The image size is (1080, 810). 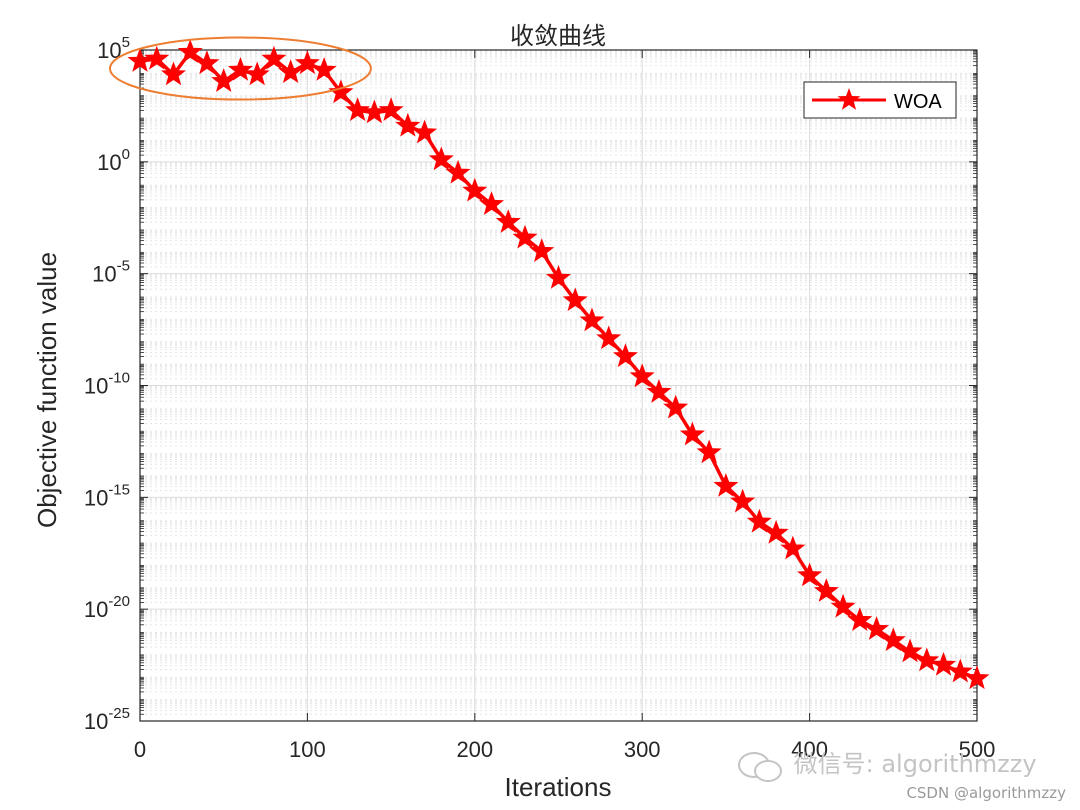 What do you see at coordinates (918, 102) in the screenshot?
I see `legend-label-woa: WOA` at bounding box center [918, 102].